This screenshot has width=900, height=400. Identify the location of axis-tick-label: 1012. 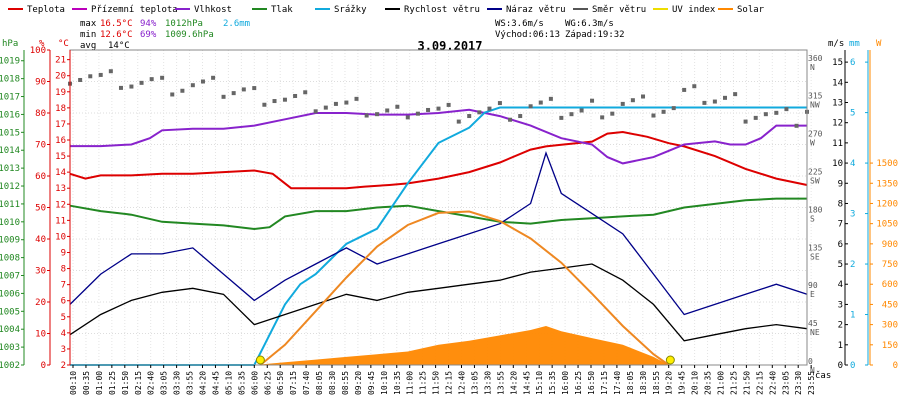
(10, 187).